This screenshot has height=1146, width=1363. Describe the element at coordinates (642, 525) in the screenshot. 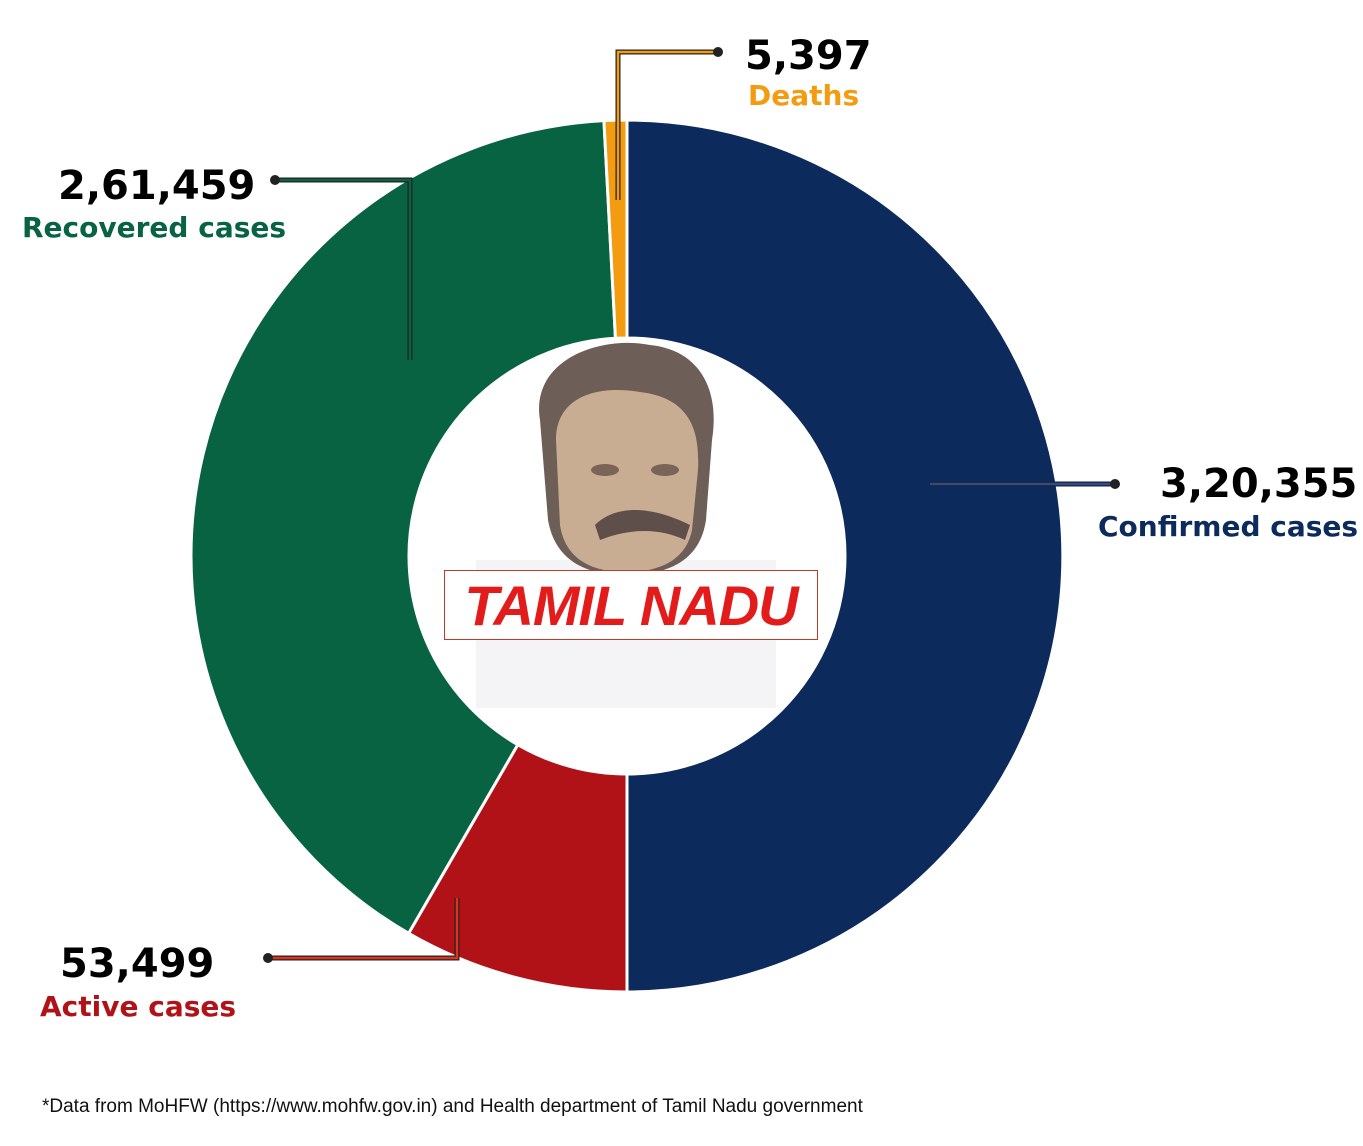

I see `portrait-mustache` at that location.